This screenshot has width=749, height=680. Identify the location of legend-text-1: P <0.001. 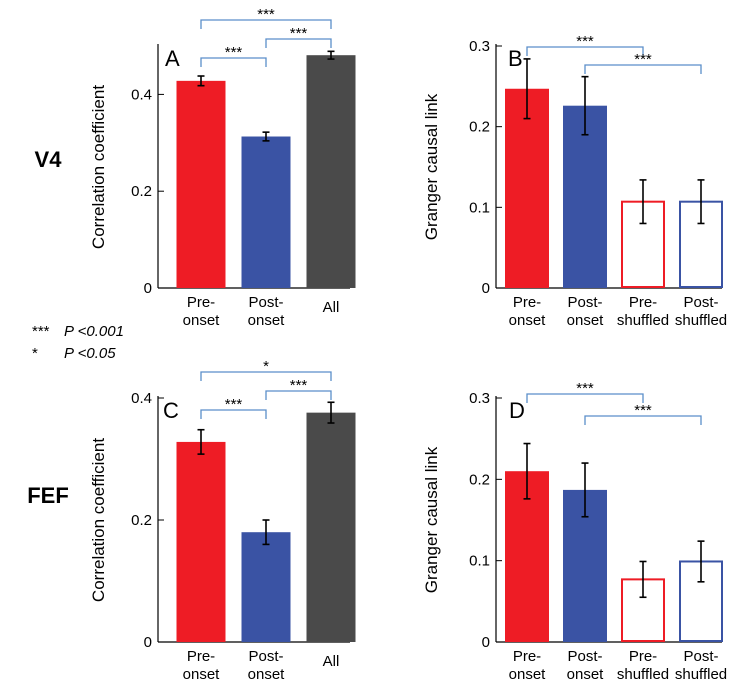
(94, 331).